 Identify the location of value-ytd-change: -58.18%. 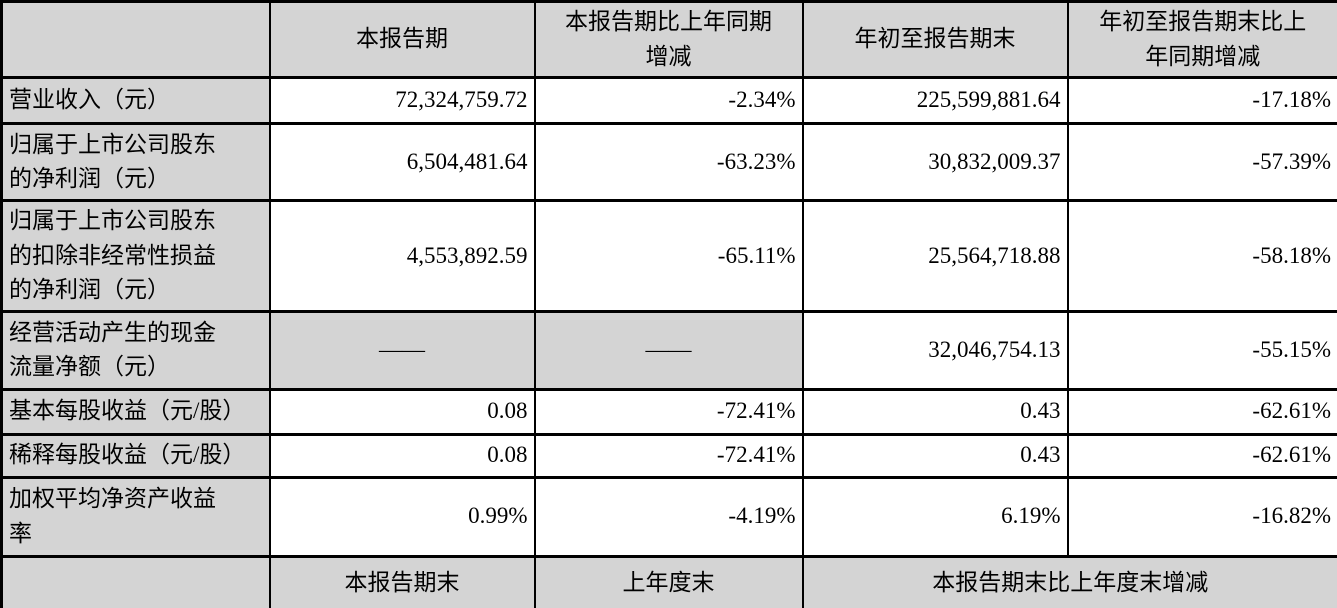
(1201, 256).